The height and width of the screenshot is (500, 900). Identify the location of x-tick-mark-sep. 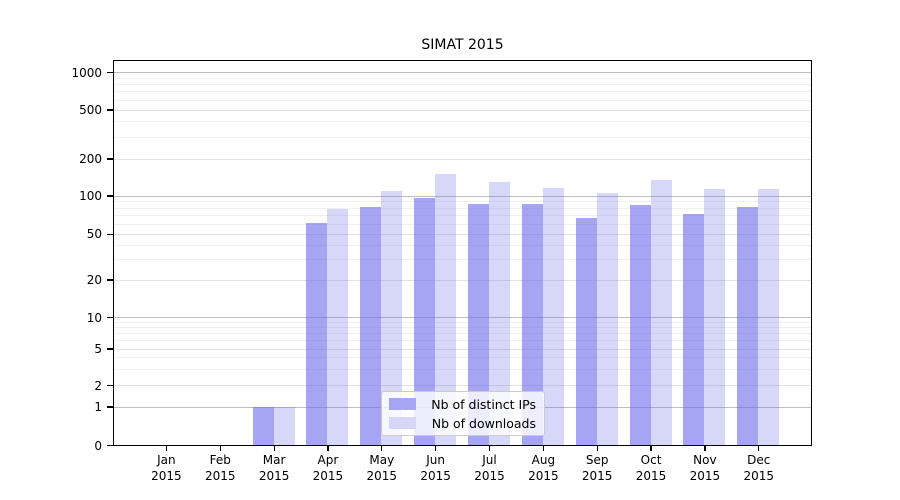
(597, 448).